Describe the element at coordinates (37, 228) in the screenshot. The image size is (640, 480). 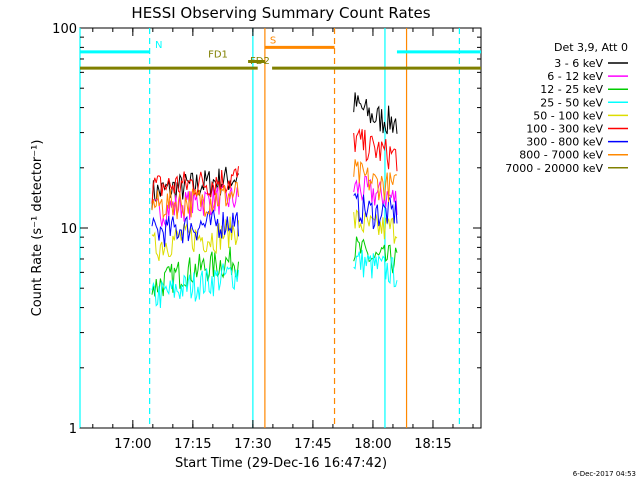
I see `y-axis-label: Count Rate (s⁻¹ detector⁻¹)` at that location.